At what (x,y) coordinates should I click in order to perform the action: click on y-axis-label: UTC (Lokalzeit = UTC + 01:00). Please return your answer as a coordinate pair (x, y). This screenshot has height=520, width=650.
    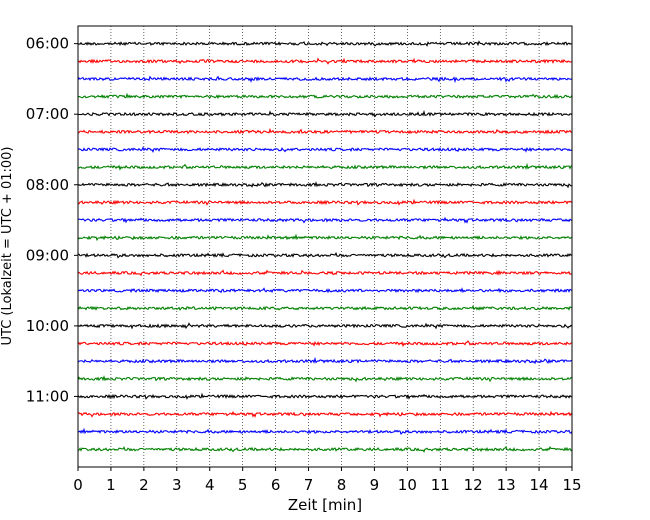
    Looking at the image, I should click on (7, 246).